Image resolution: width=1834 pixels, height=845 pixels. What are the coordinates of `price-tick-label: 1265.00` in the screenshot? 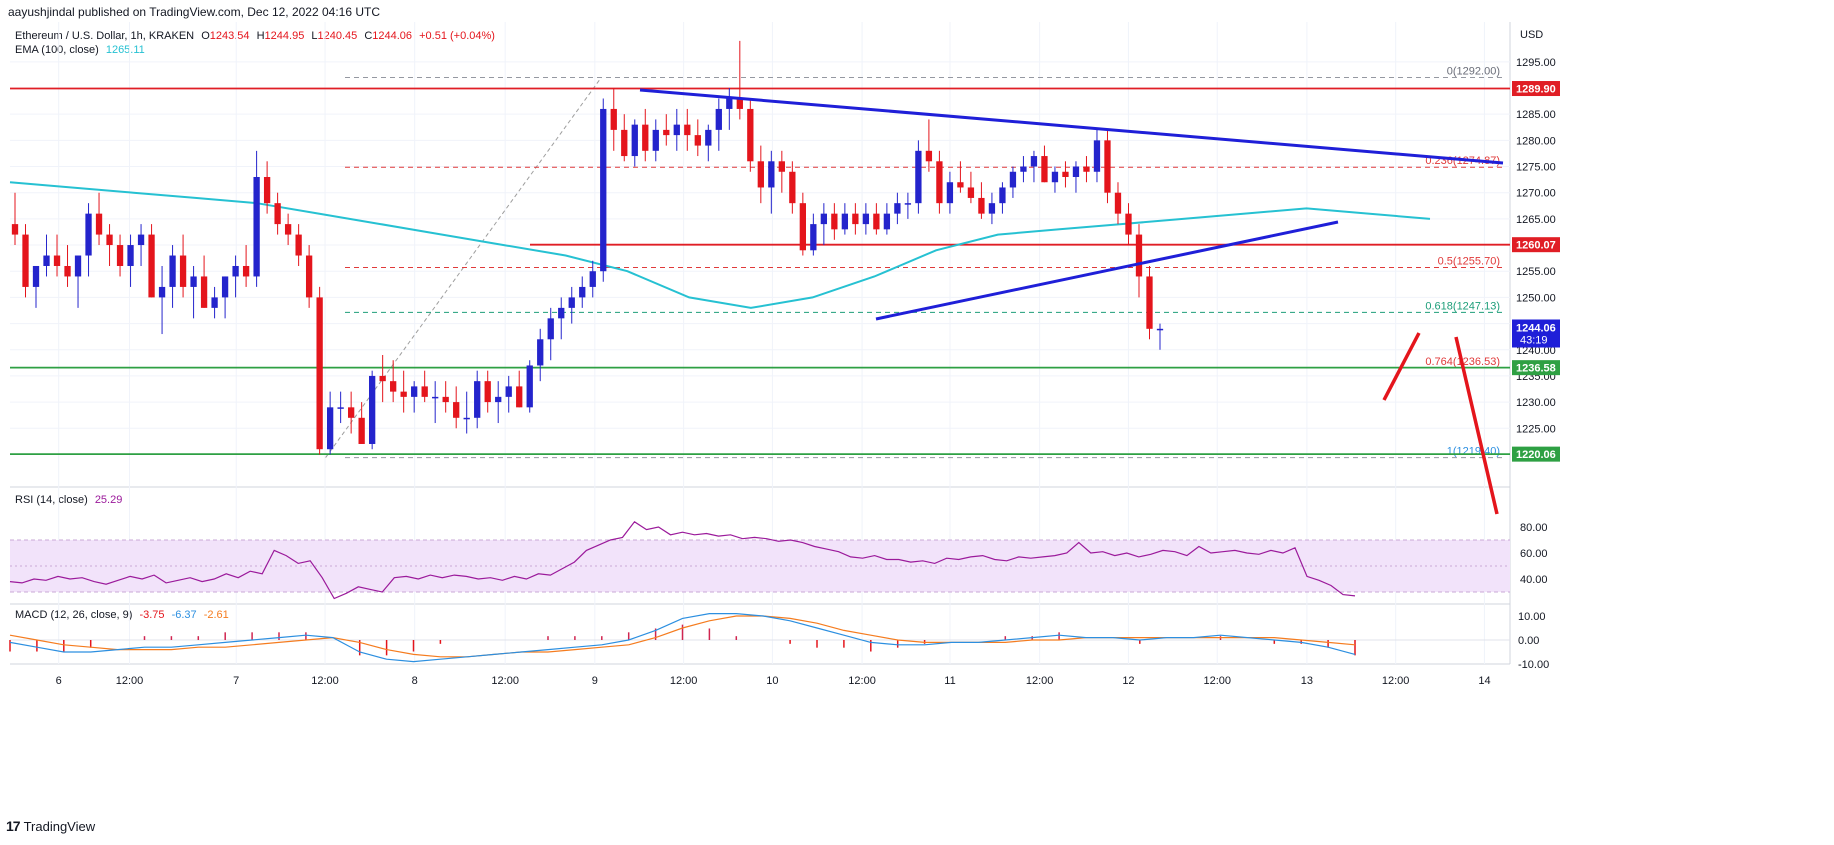 It's located at (1536, 220).